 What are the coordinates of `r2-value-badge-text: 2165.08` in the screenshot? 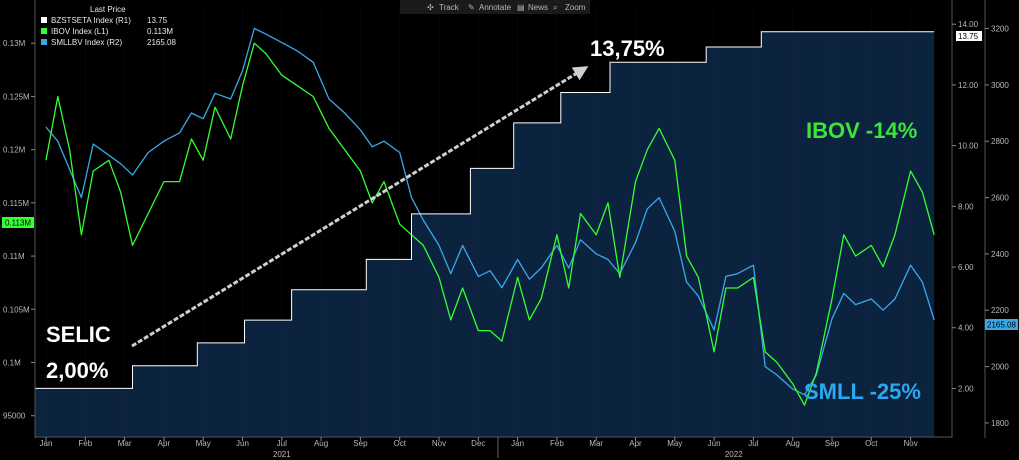 It's located at (1001, 325).